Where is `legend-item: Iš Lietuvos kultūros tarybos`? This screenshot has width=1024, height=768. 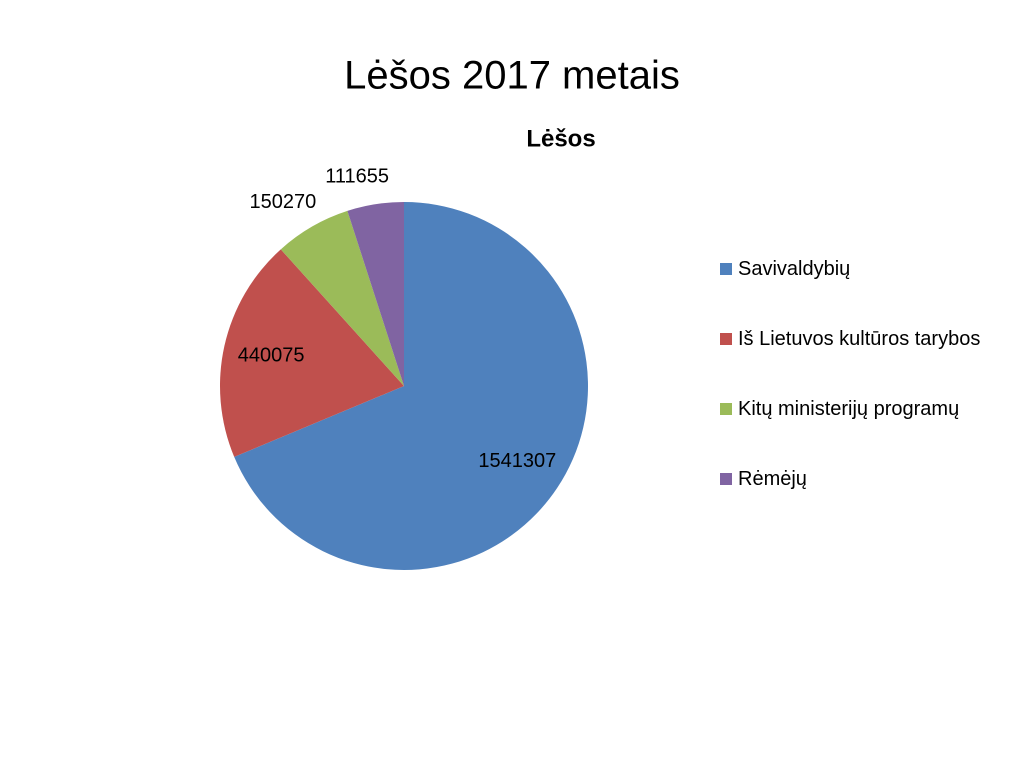 legend-item: Iš Lietuvos kultūros tarybos is located at coordinates (861, 339).